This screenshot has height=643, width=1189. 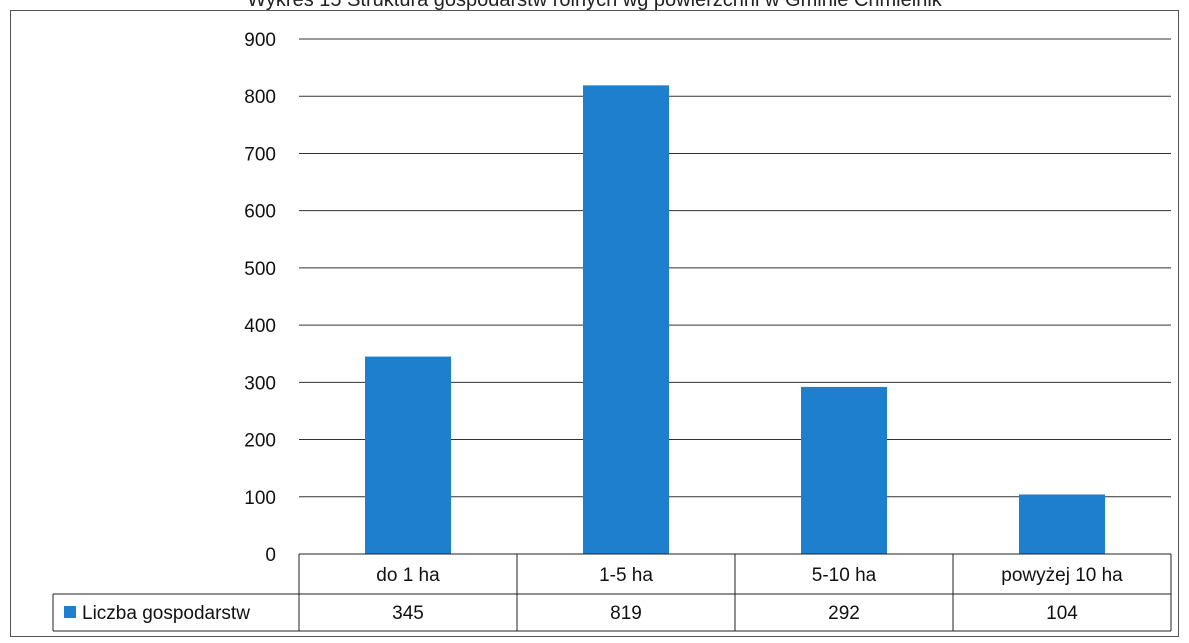 I want to click on x-tick-label: powyżej 10 ha, so click(x=1062, y=575).